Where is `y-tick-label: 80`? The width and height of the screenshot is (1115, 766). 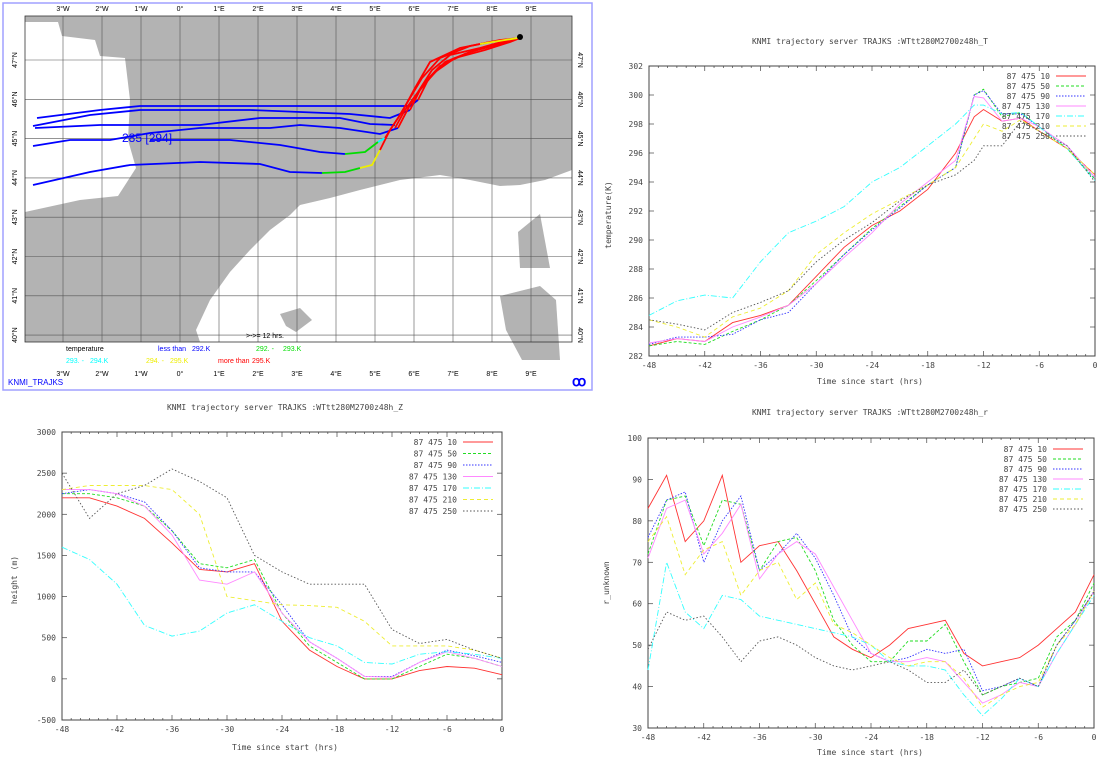
y-tick-label: 80 is located at coordinates (637, 521).